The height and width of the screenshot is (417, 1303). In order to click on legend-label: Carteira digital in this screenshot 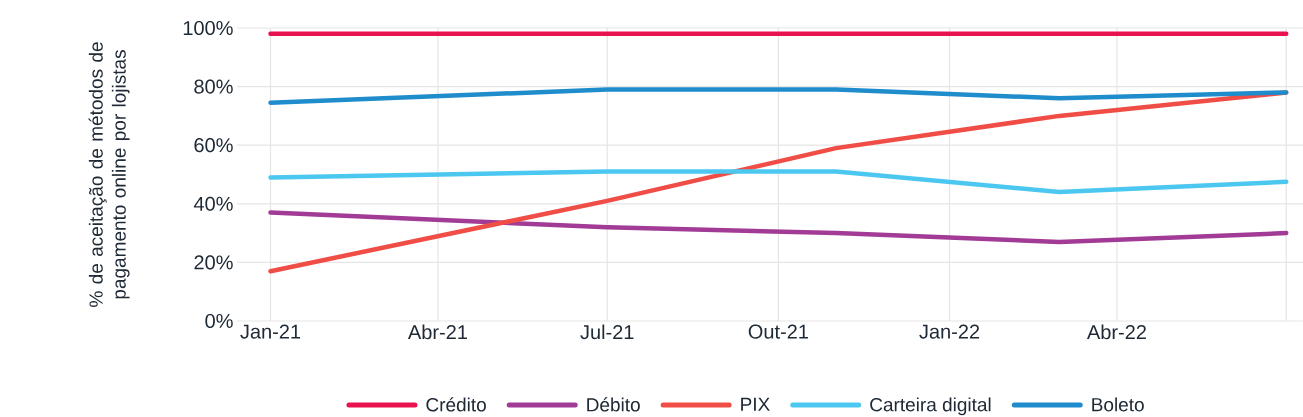, I will do `click(930, 406)`.